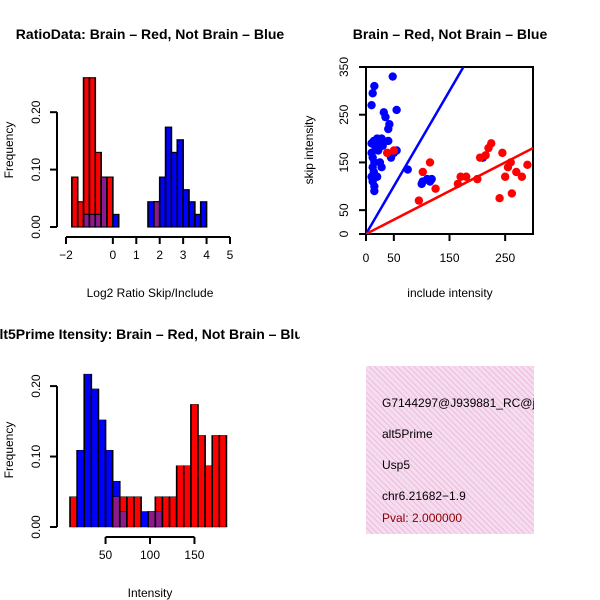 The image size is (600, 600). What do you see at coordinates (36, 386) in the screenshot?
I see `intensity-histogram-y-tick-label: 0.20` at bounding box center [36, 386].